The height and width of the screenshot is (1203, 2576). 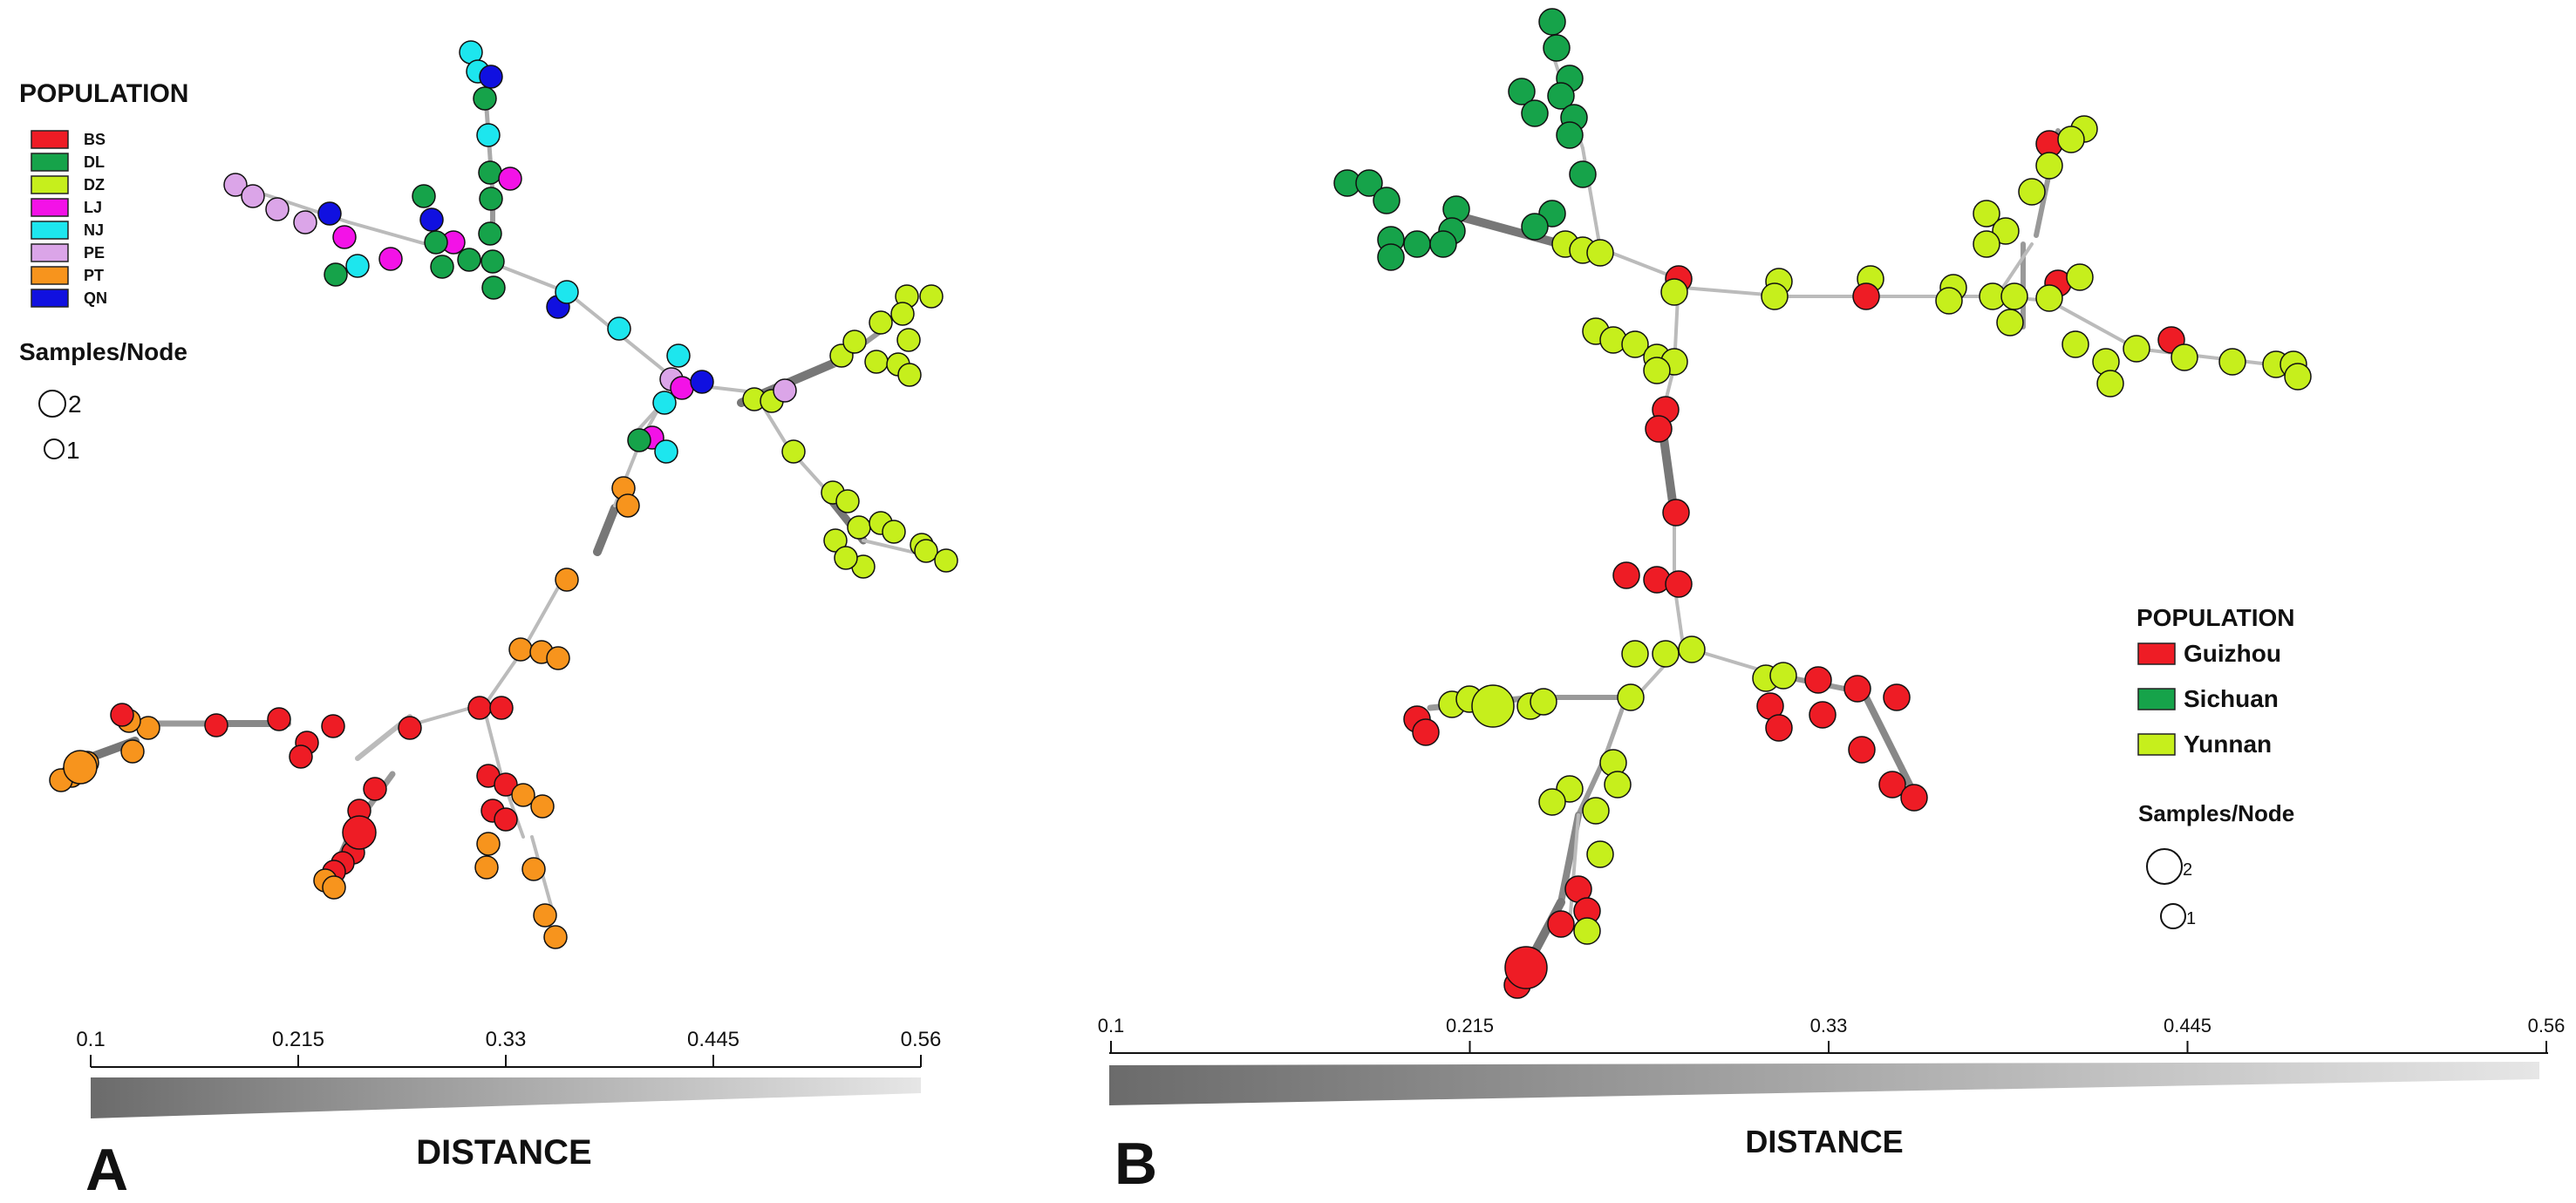 I want to click on legend-a-swatch-dl, so click(x=50, y=162).